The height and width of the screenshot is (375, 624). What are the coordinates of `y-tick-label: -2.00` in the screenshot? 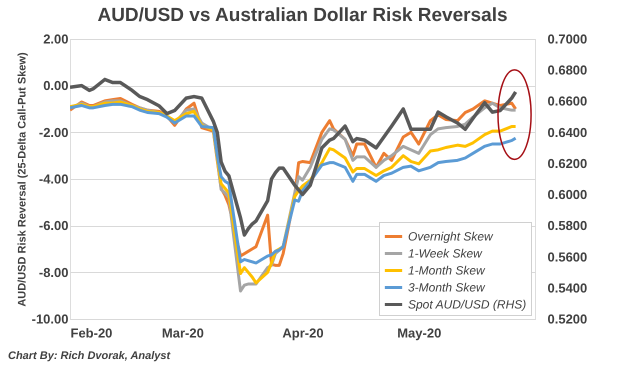 It's located at (53, 132).